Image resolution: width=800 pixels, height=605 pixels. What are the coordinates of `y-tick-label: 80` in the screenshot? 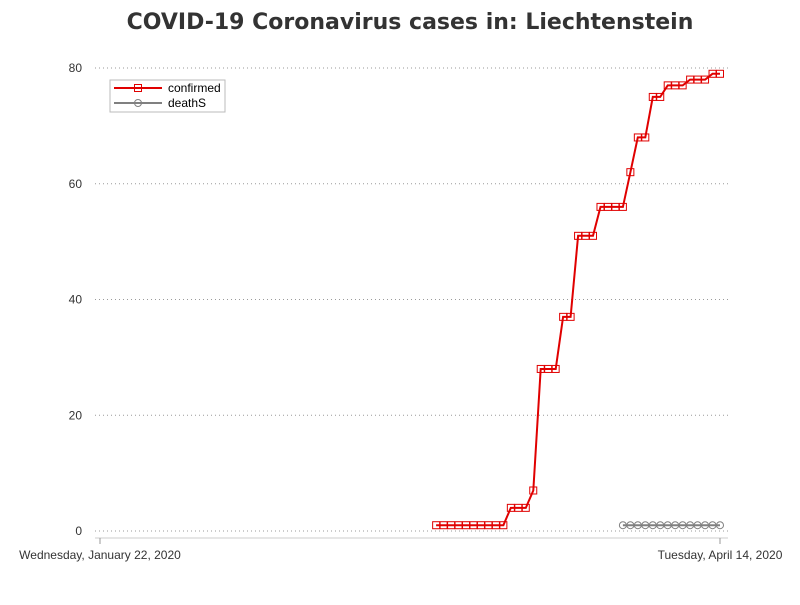 It's located at (76, 68).